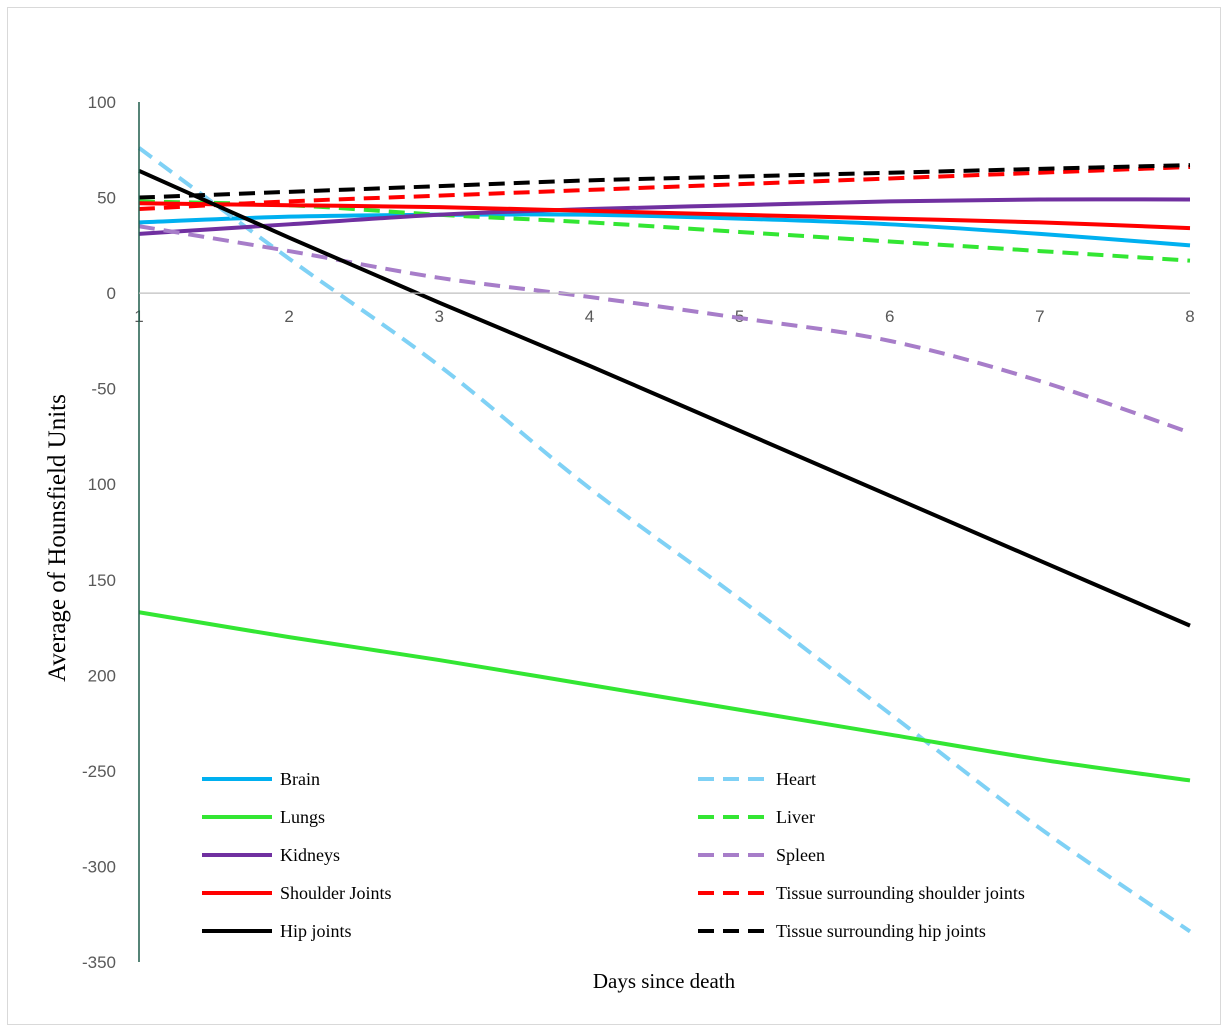 The width and height of the screenshot is (1230, 1034). Describe the element at coordinates (99, 866) in the screenshot. I see `y-tick-label: -300` at that location.